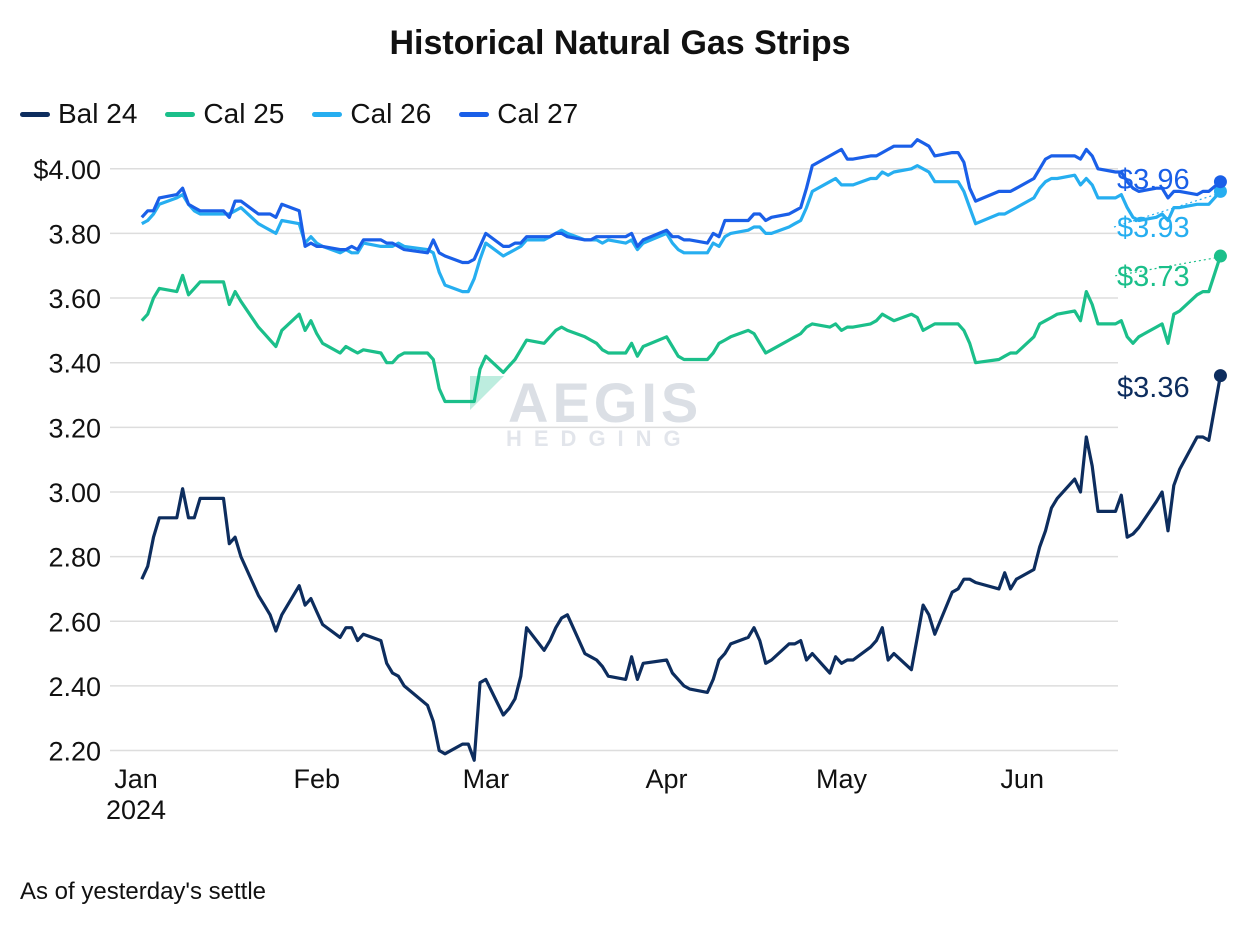 This screenshot has width=1240, height=930. I want to click on legend-item-bal-24: Bal 24, so click(78, 114).